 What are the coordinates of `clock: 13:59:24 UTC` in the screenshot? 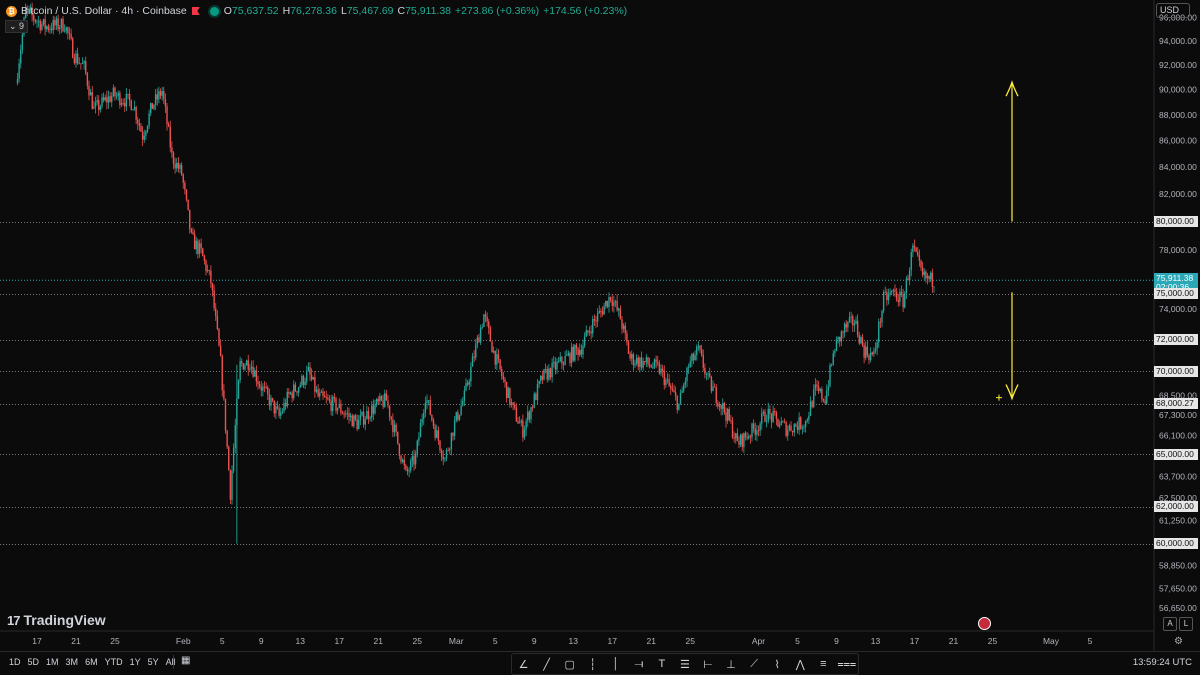 It's located at (1162, 662).